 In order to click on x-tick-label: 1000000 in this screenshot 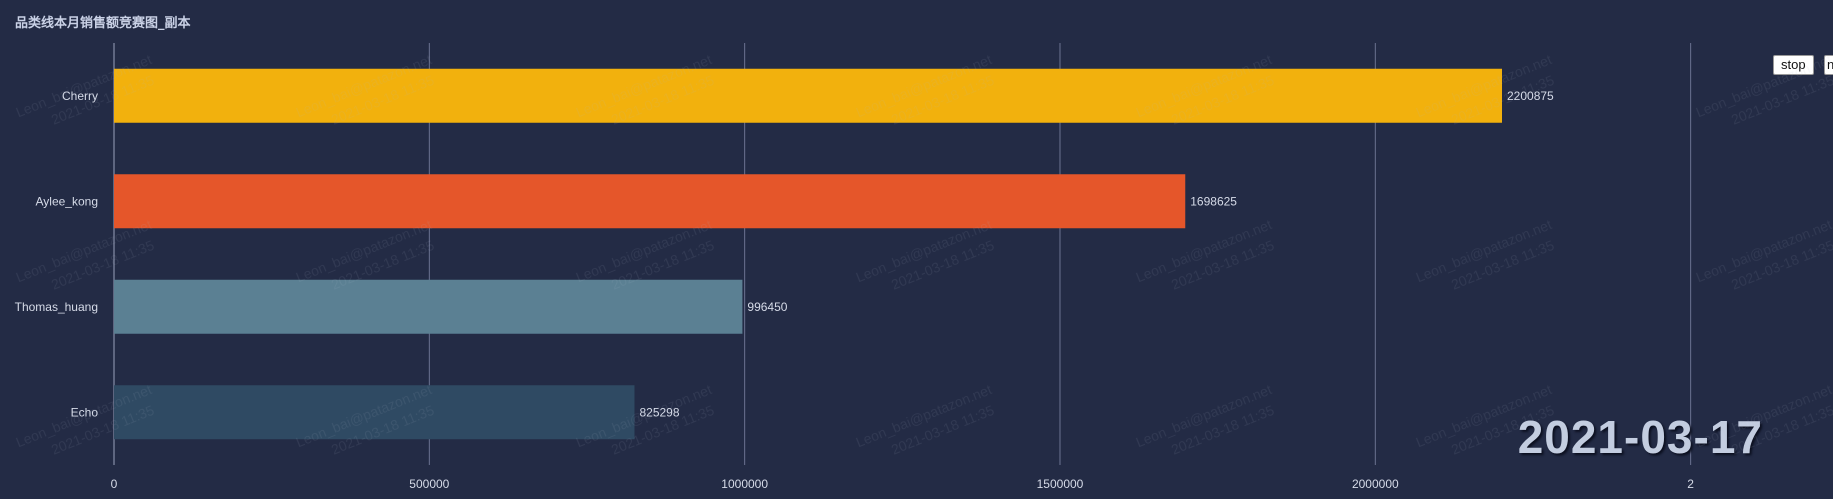, I will do `click(744, 484)`.